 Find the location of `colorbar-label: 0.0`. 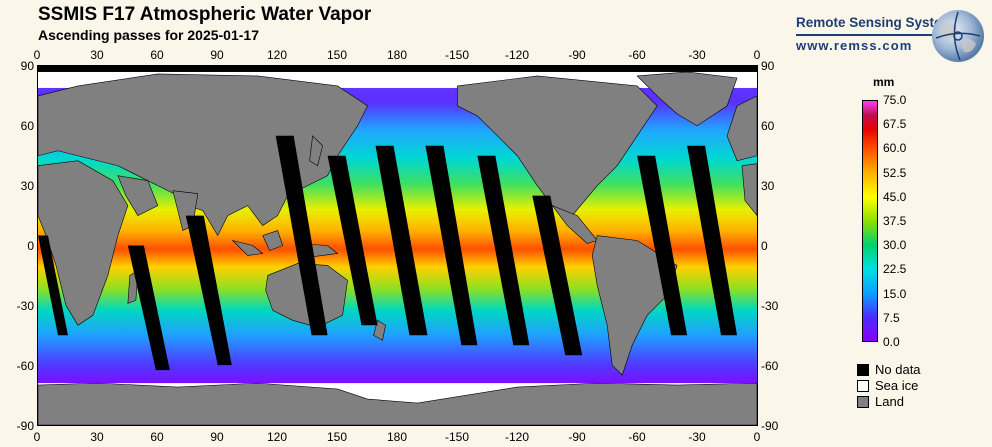

colorbar-label: 0.0 is located at coordinates (891, 342).